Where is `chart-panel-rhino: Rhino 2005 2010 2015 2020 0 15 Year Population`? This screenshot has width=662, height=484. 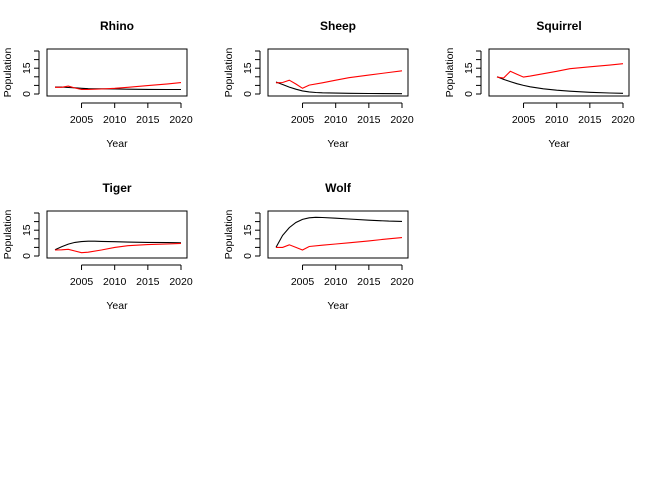
chart-panel-rhino: Rhino 2005 2010 2015 2020 0 15 Year Population is located at coordinates (97, 84).